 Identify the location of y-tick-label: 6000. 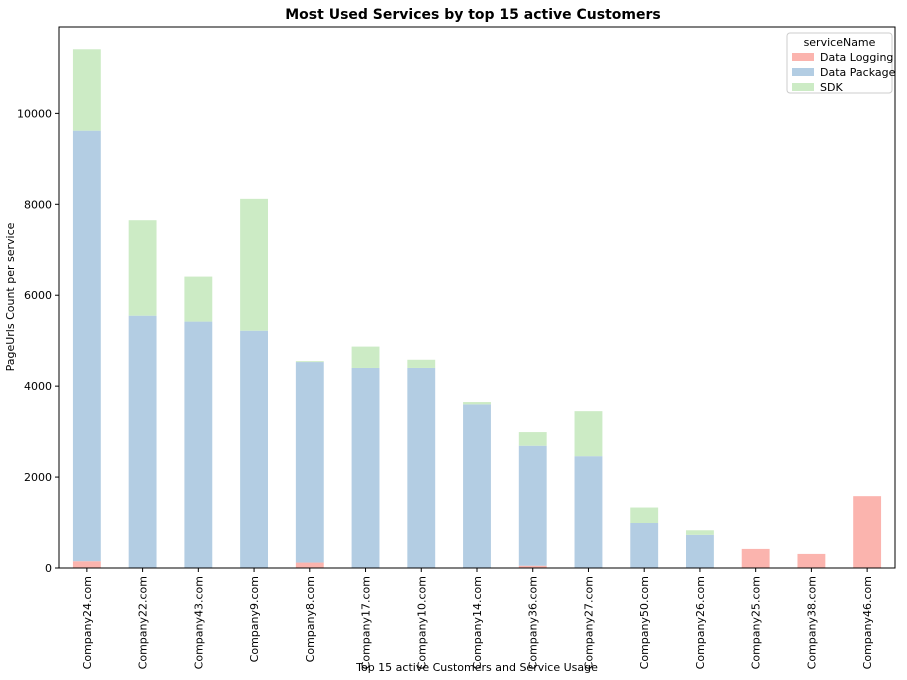
(38, 295).